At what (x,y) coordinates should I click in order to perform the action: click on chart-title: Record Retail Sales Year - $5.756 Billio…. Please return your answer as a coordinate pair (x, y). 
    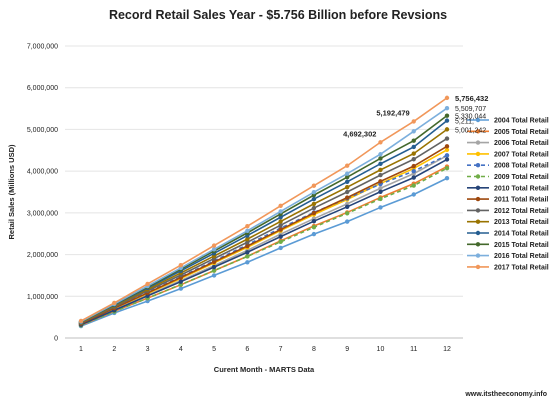
    Looking at the image, I should click on (278, 15).